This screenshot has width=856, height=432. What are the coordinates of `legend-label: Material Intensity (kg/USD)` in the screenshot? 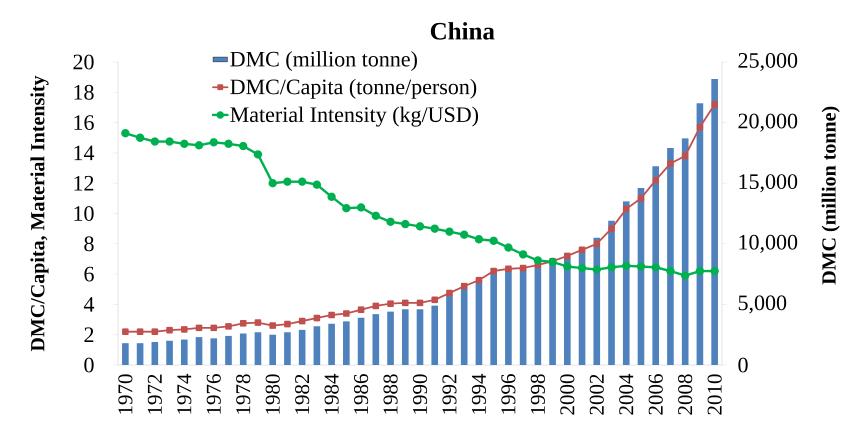 It's located at (354, 116).